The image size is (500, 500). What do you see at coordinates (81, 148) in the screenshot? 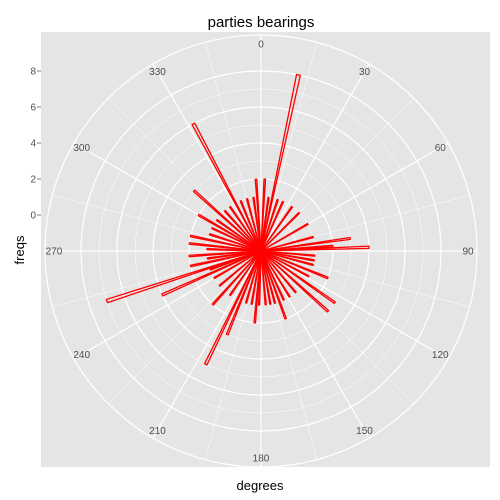
I see `angle-tick-label: 300` at bounding box center [81, 148].